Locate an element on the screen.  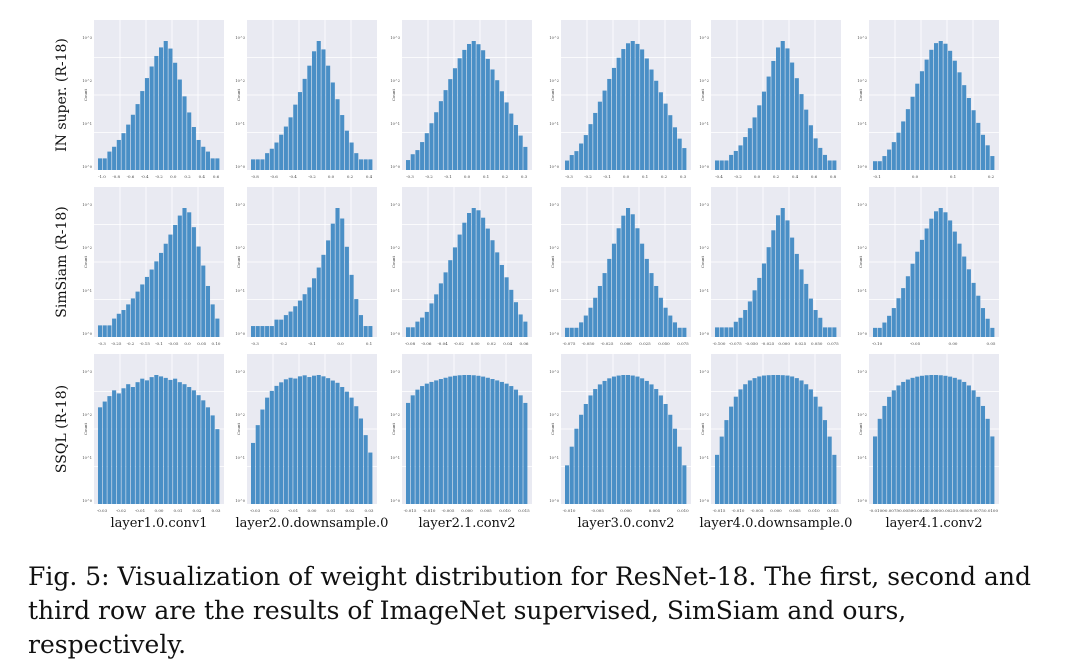
x-tick-label: 0.02 is located at coordinates (491, 343).